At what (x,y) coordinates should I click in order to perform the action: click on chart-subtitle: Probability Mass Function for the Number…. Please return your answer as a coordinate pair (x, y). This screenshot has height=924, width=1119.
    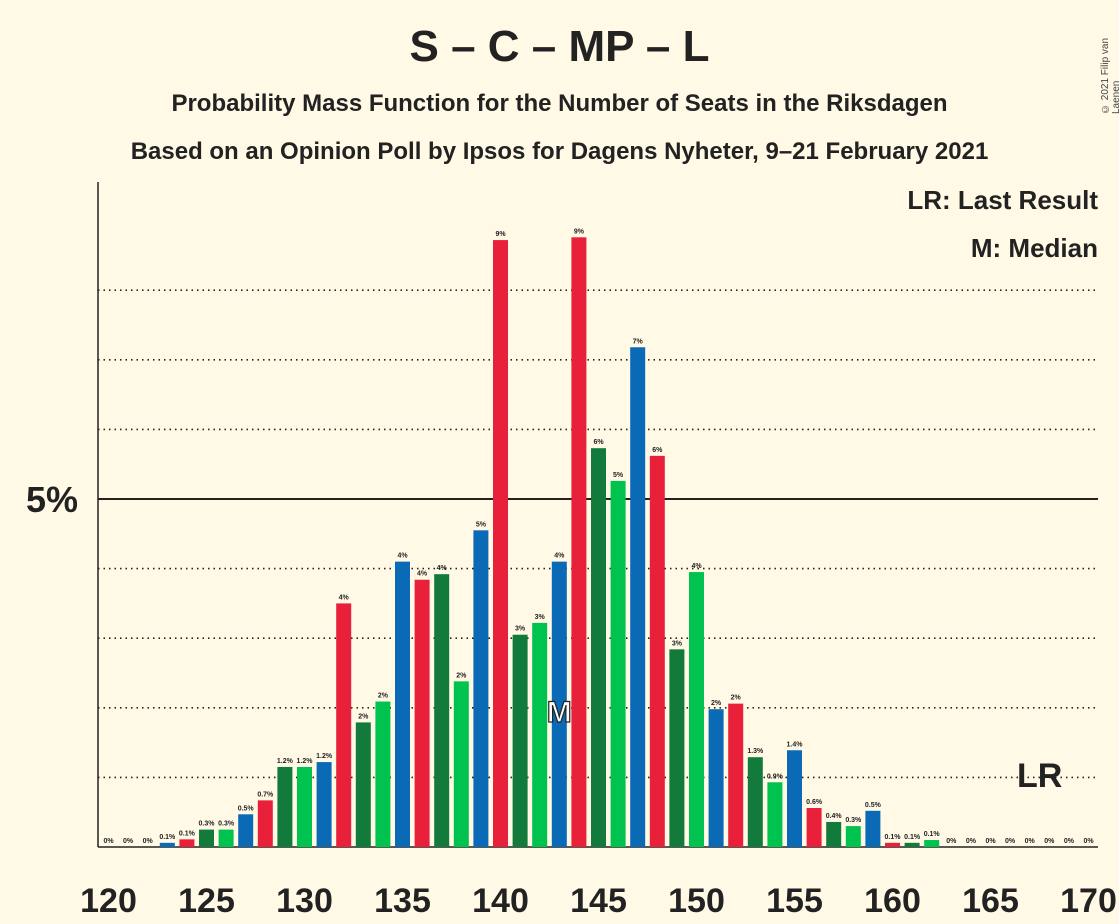
    Looking at the image, I should click on (559, 103).